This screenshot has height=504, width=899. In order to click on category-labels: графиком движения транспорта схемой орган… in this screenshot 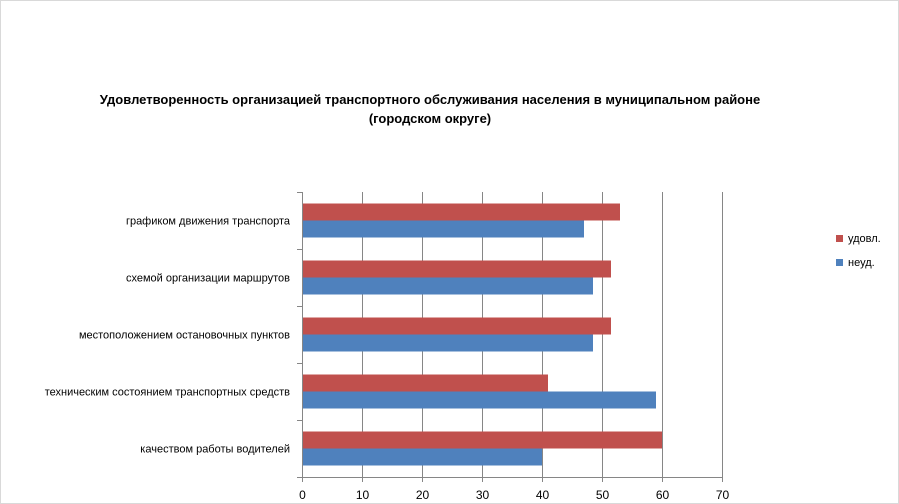, I will do `click(168, 336)`.